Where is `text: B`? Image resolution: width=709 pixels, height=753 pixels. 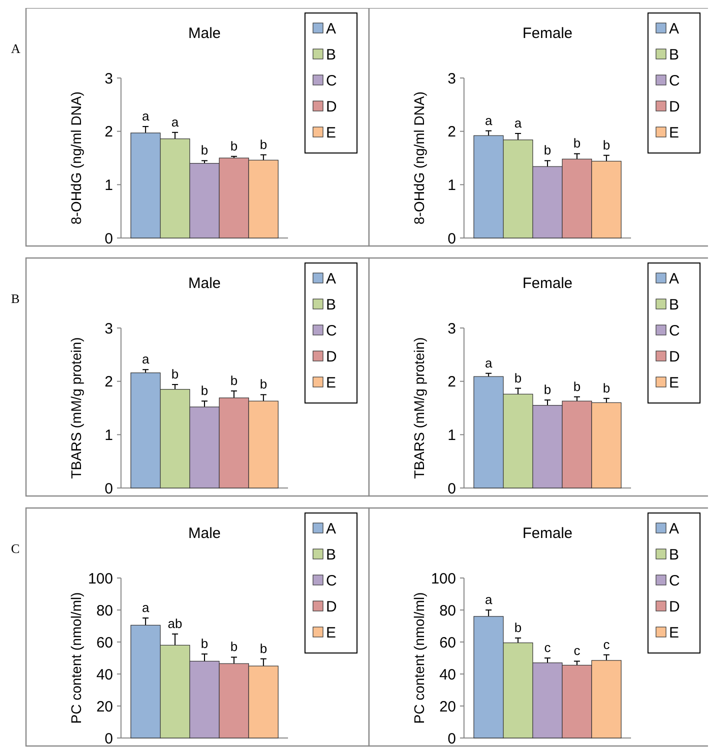
text: B is located at coordinates (15, 298).